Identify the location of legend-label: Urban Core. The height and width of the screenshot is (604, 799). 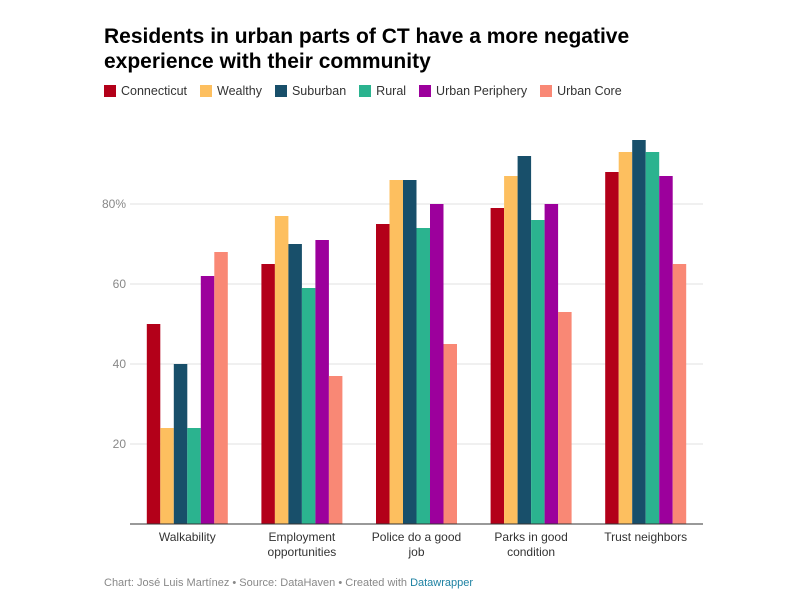
(589, 91).